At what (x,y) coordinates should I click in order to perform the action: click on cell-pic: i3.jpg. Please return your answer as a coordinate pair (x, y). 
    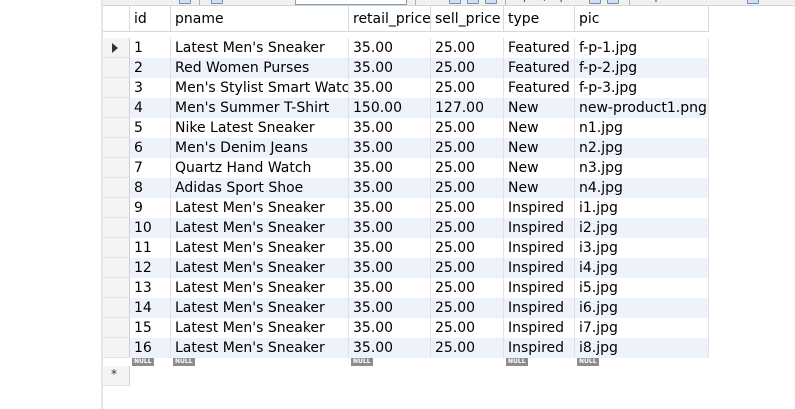
    Looking at the image, I should click on (642, 248).